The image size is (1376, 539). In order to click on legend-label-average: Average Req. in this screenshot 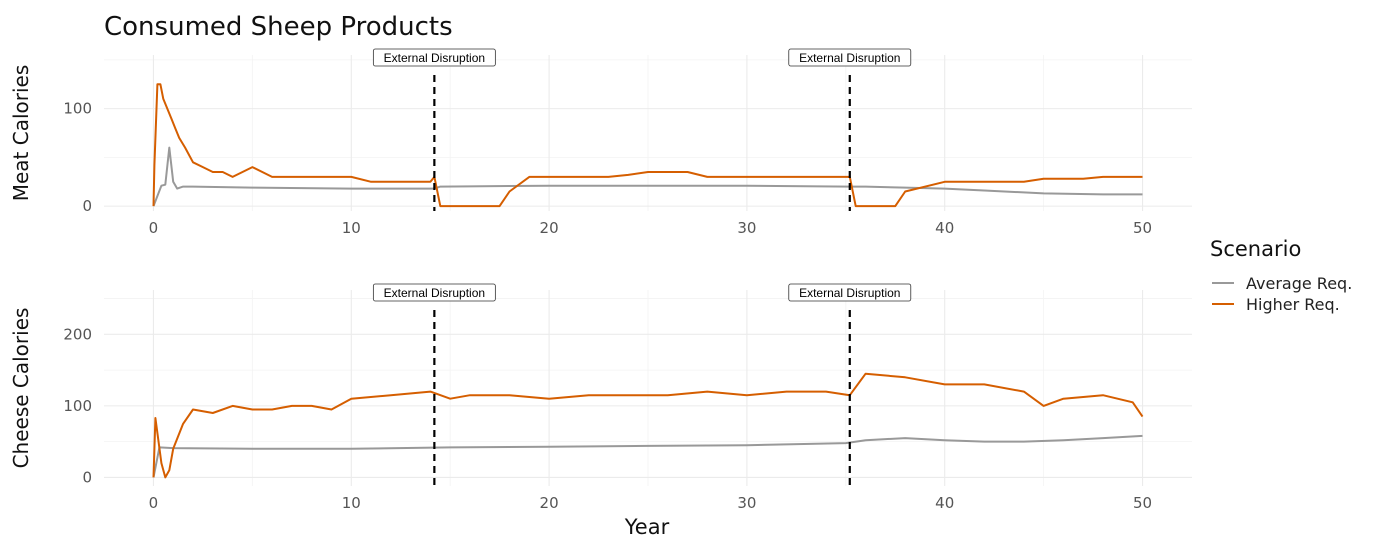, I will do `click(1299, 283)`.